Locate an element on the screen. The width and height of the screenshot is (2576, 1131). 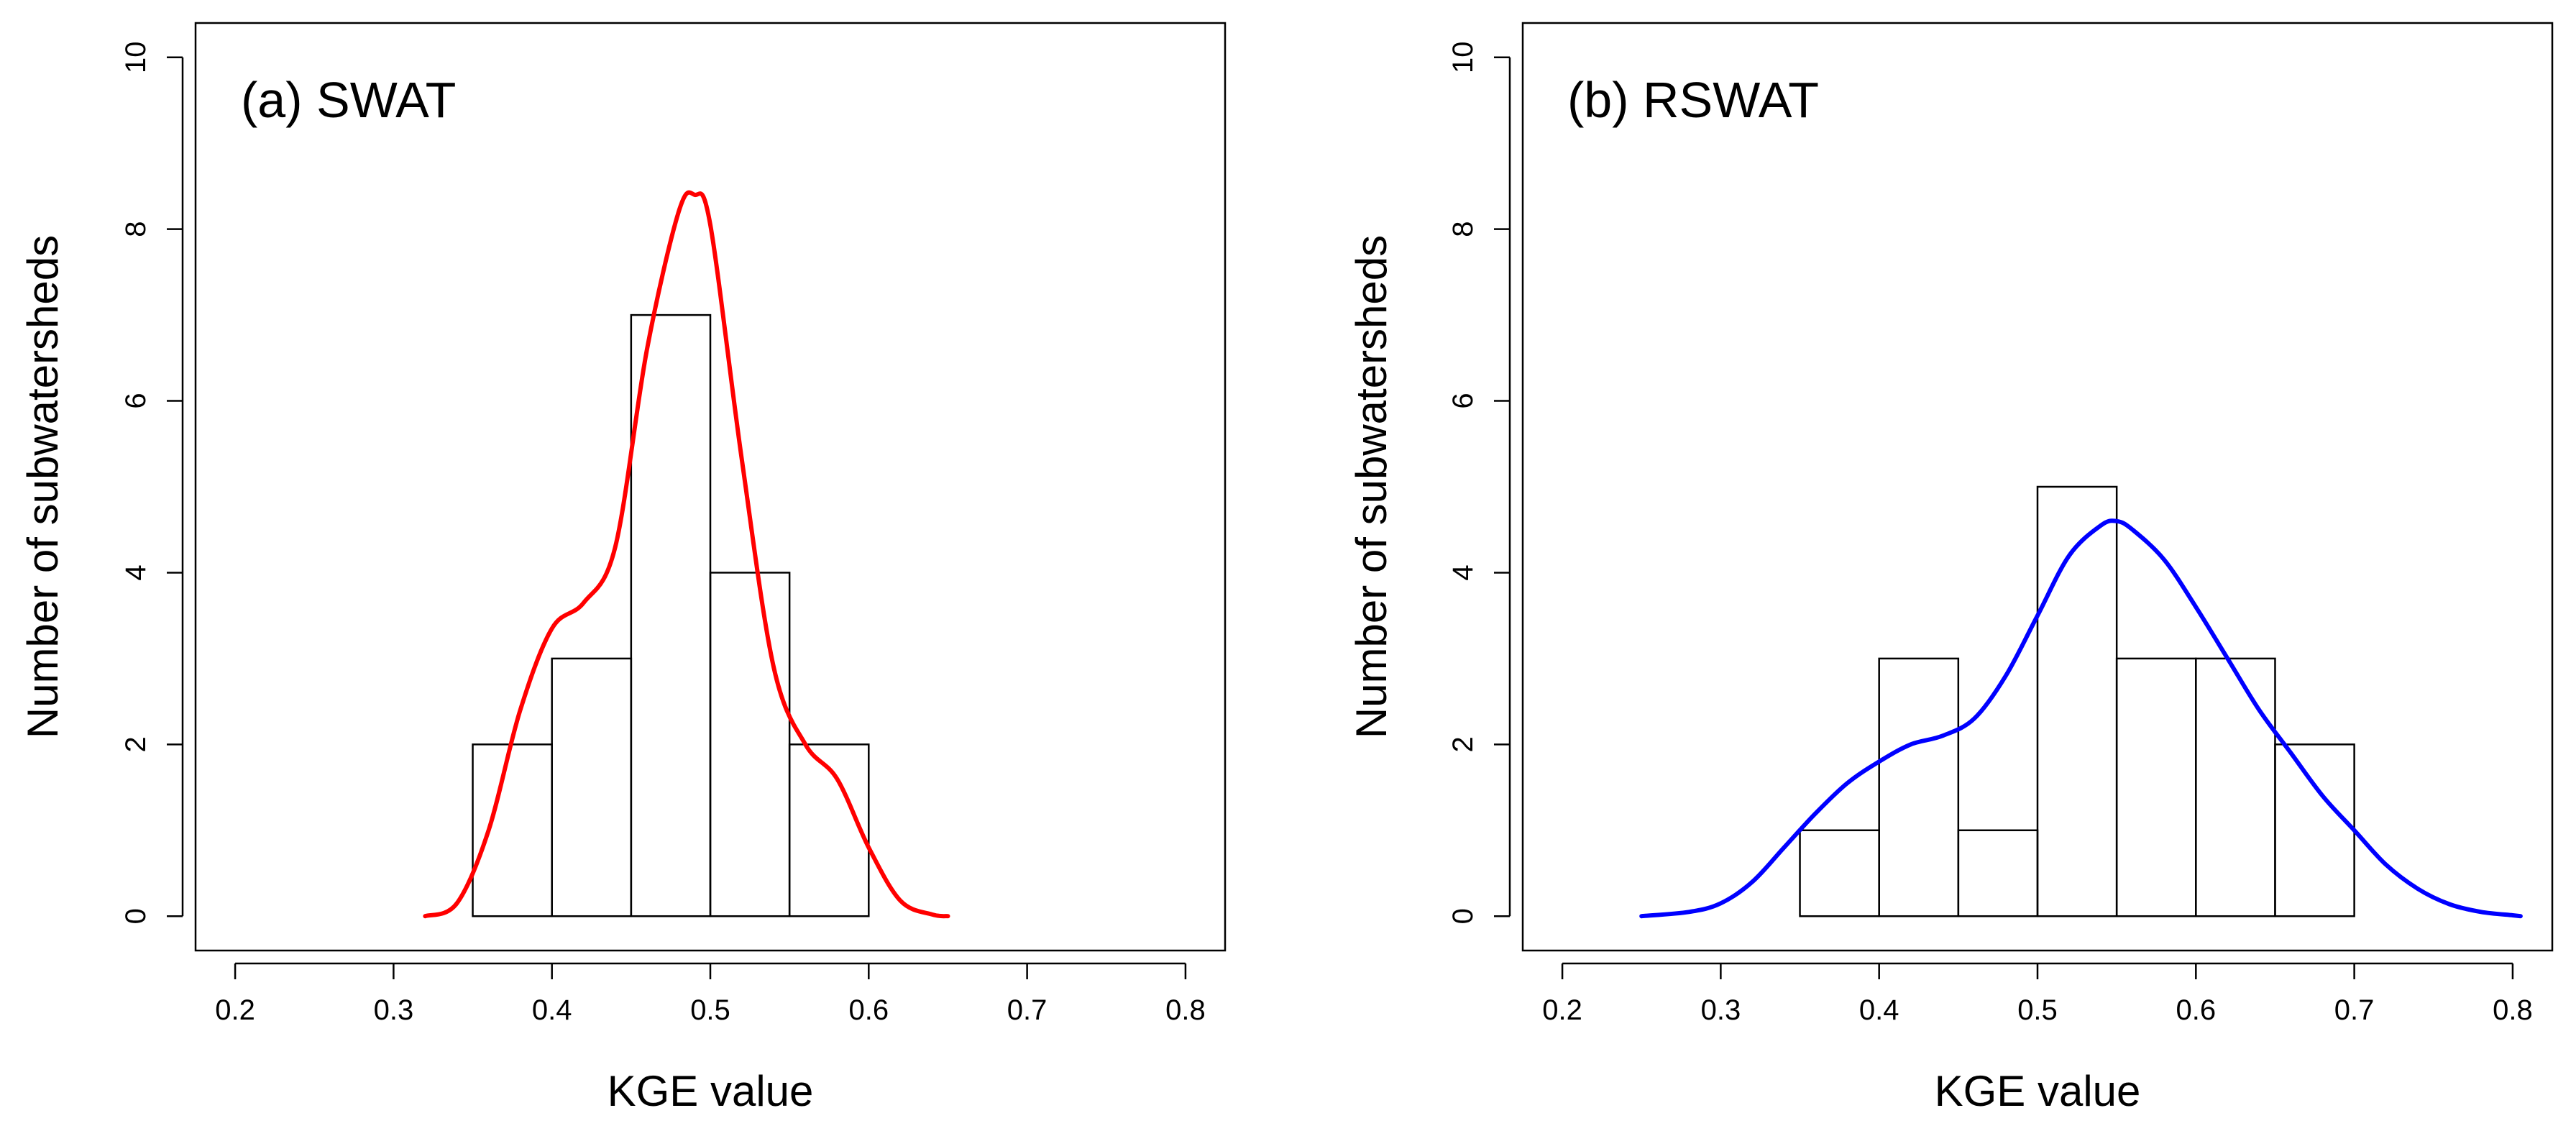
panel-b-bars is located at coordinates (2077, 701).